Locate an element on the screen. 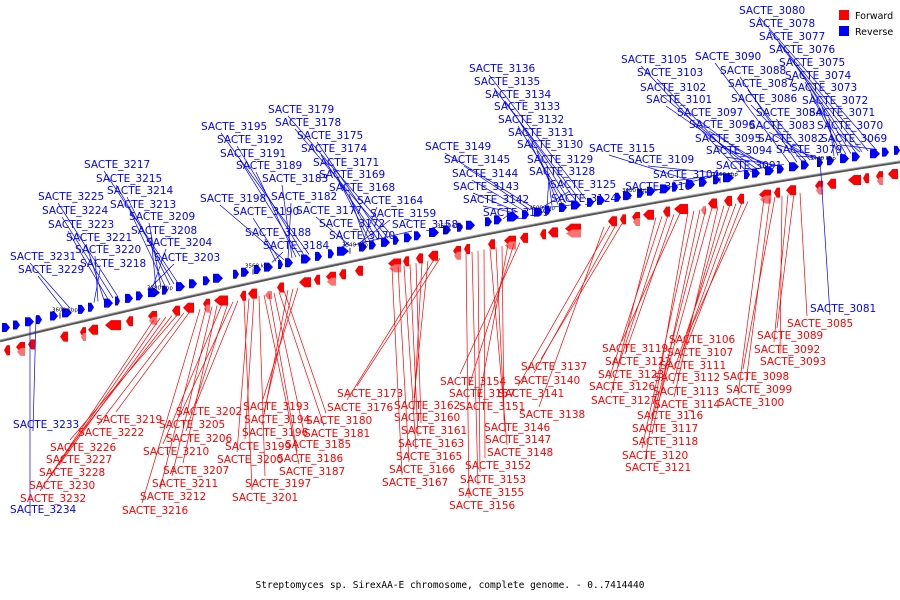  gene-label-sacte-3166: SACTE_3166 is located at coordinates (422, 371).